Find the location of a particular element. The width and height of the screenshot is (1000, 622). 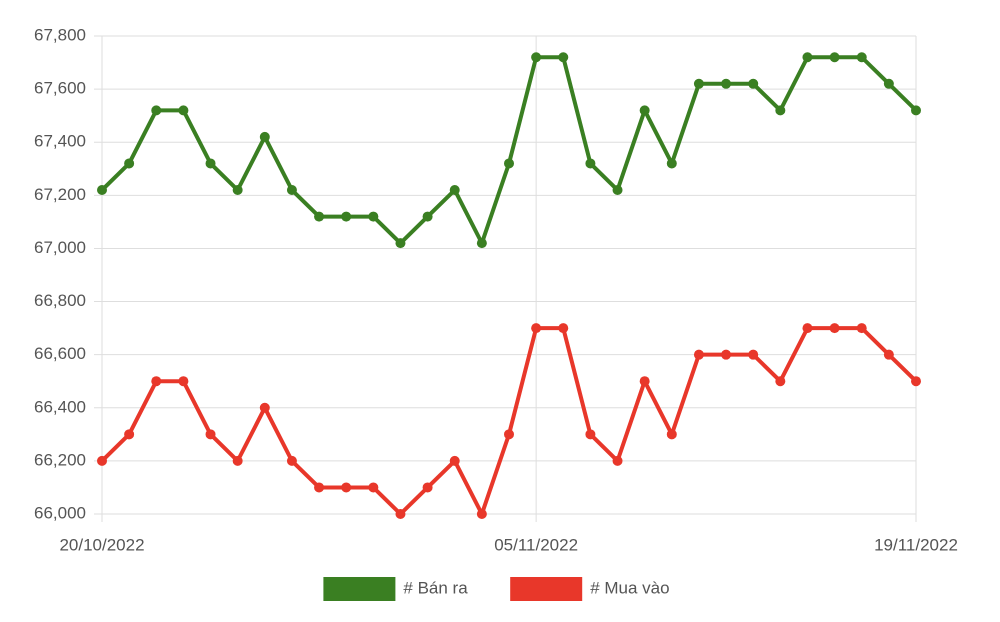

x-tick-label: 05/11/2022 is located at coordinates (536, 544).